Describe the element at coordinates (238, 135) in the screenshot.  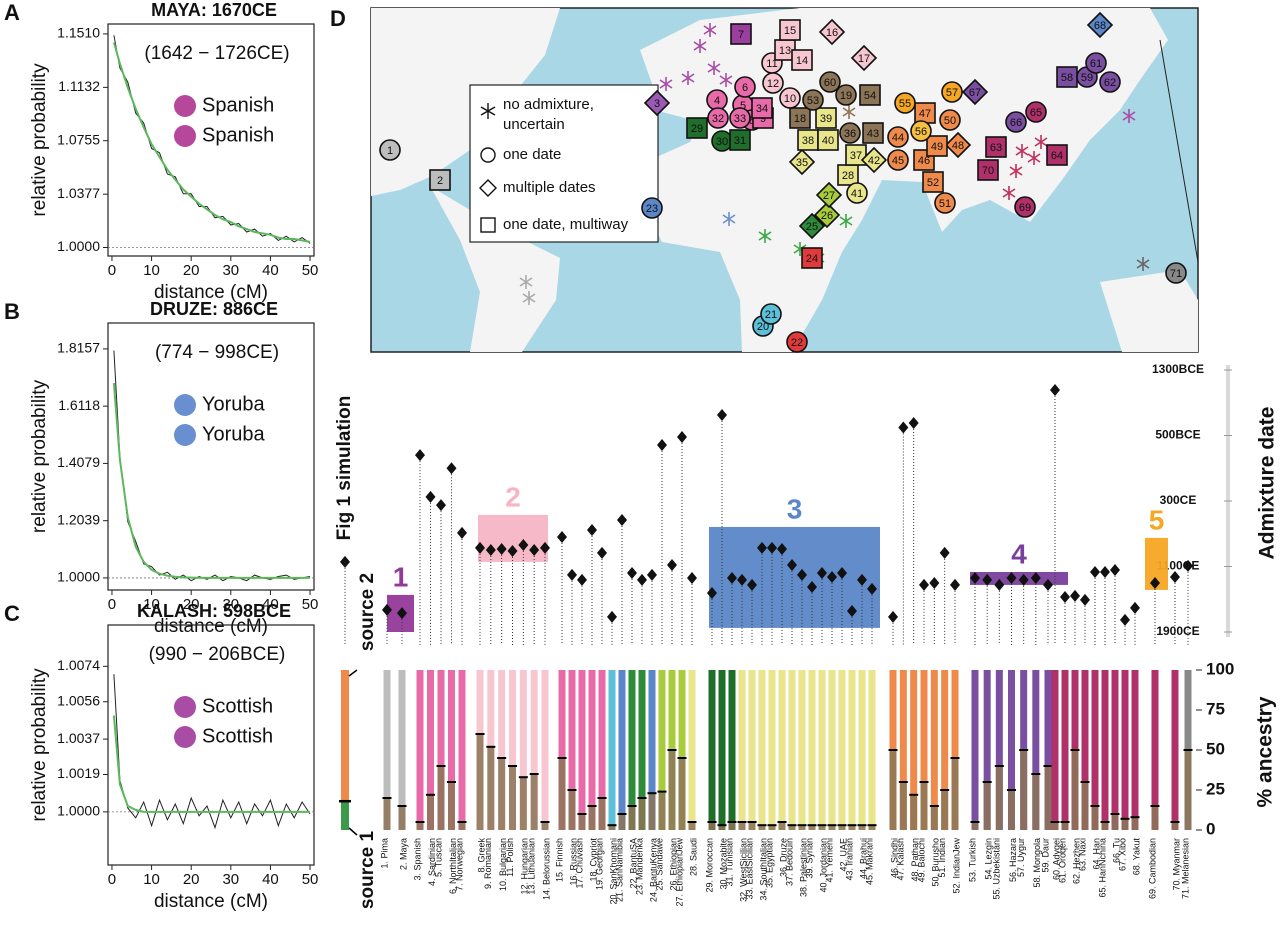
I see `legend-label: Spanish` at that location.